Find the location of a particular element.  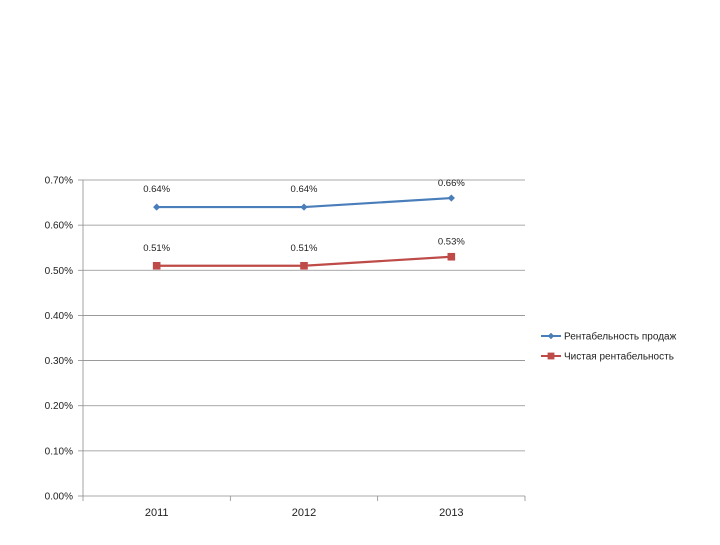

legend-label: Рентабельность продаж is located at coordinates (620, 337).